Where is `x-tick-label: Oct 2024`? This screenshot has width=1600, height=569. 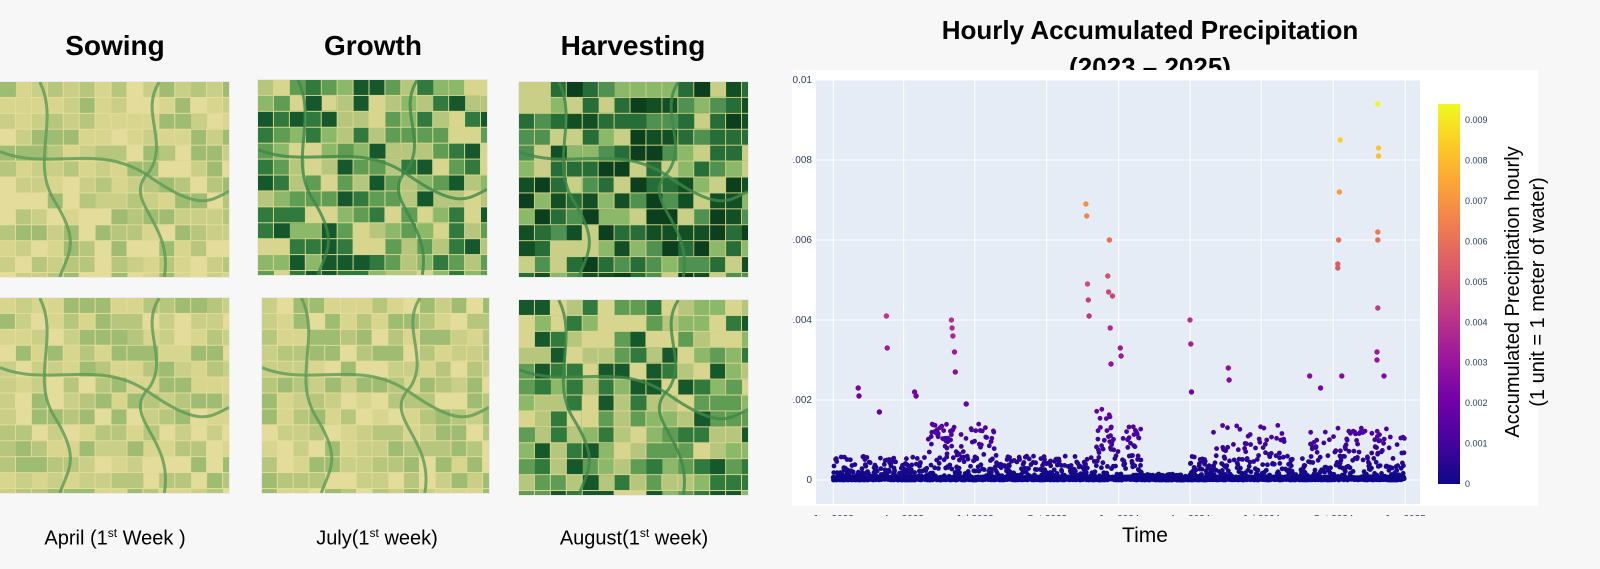
x-tick-label: Oct 2024 is located at coordinates (1333, 515).